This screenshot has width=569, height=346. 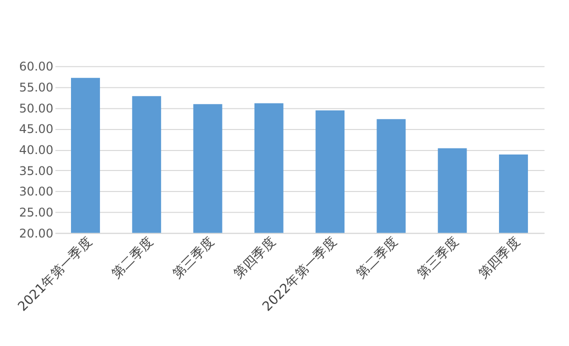 What do you see at coordinates (36, 171) in the screenshot?
I see `y-tick-label: 35.00` at bounding box center [36, 171].